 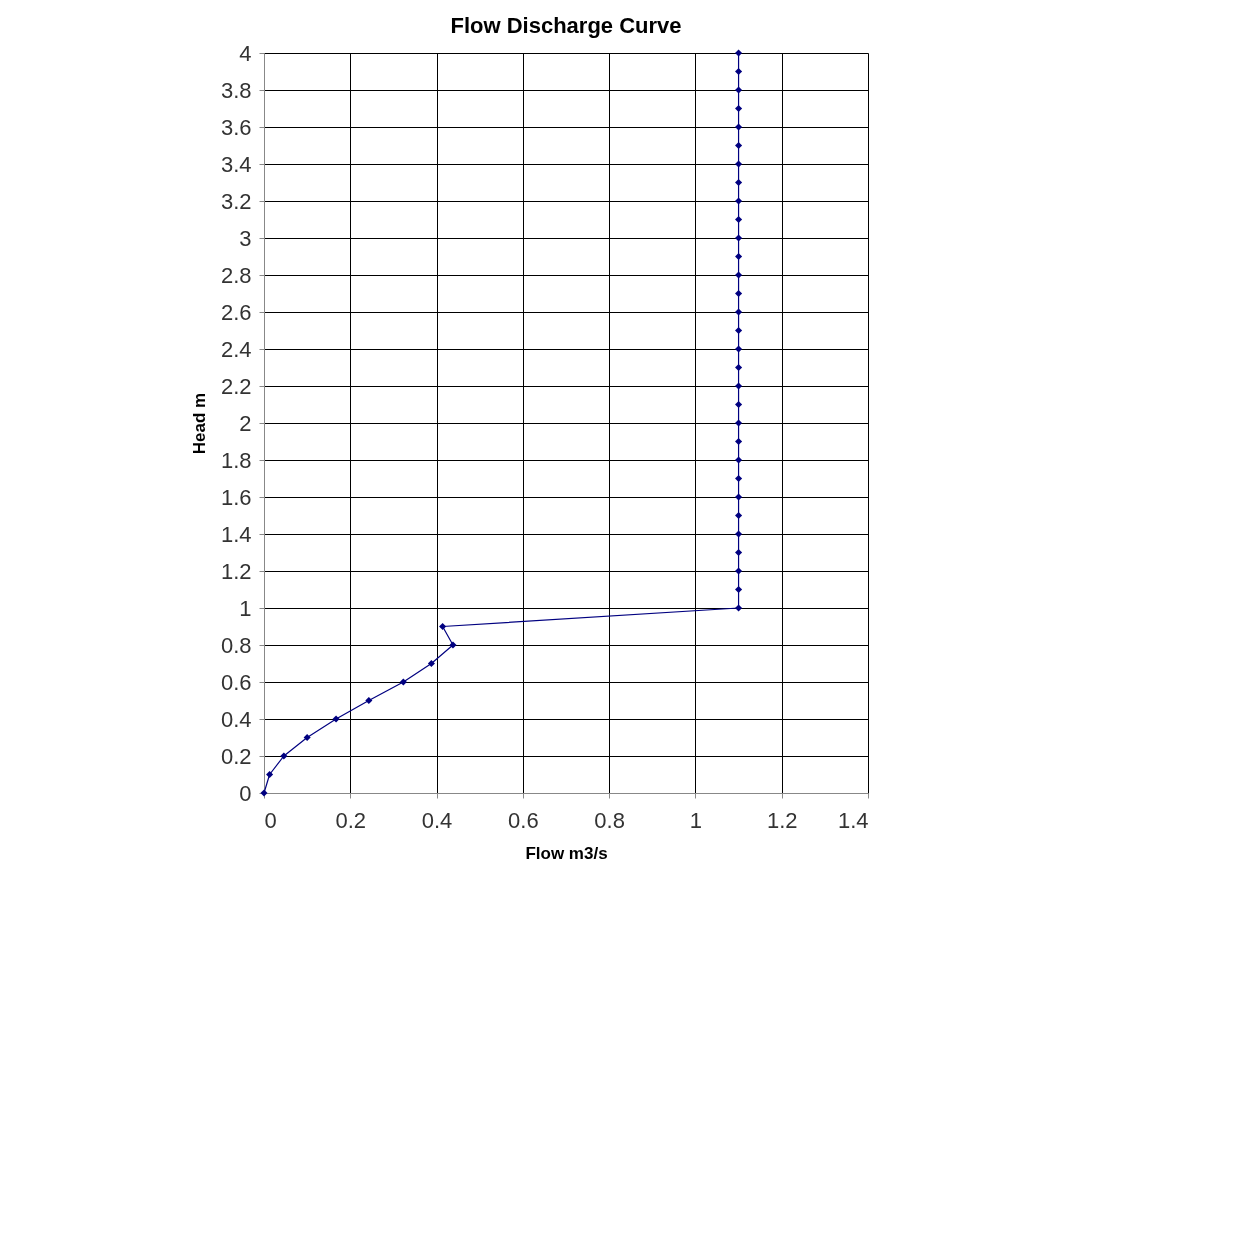 What do you see at coordinates (236, 312) in the screenshot?
I see `y-tick-label: 2.6` at bounding box center [236, 312].